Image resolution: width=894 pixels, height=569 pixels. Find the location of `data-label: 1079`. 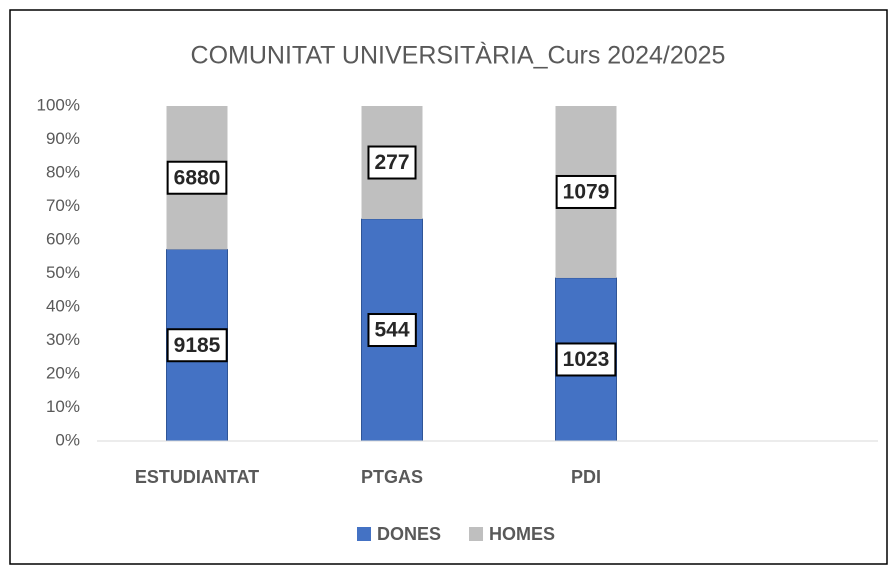

data-label: 1079 is located at coordinates (586, 192).